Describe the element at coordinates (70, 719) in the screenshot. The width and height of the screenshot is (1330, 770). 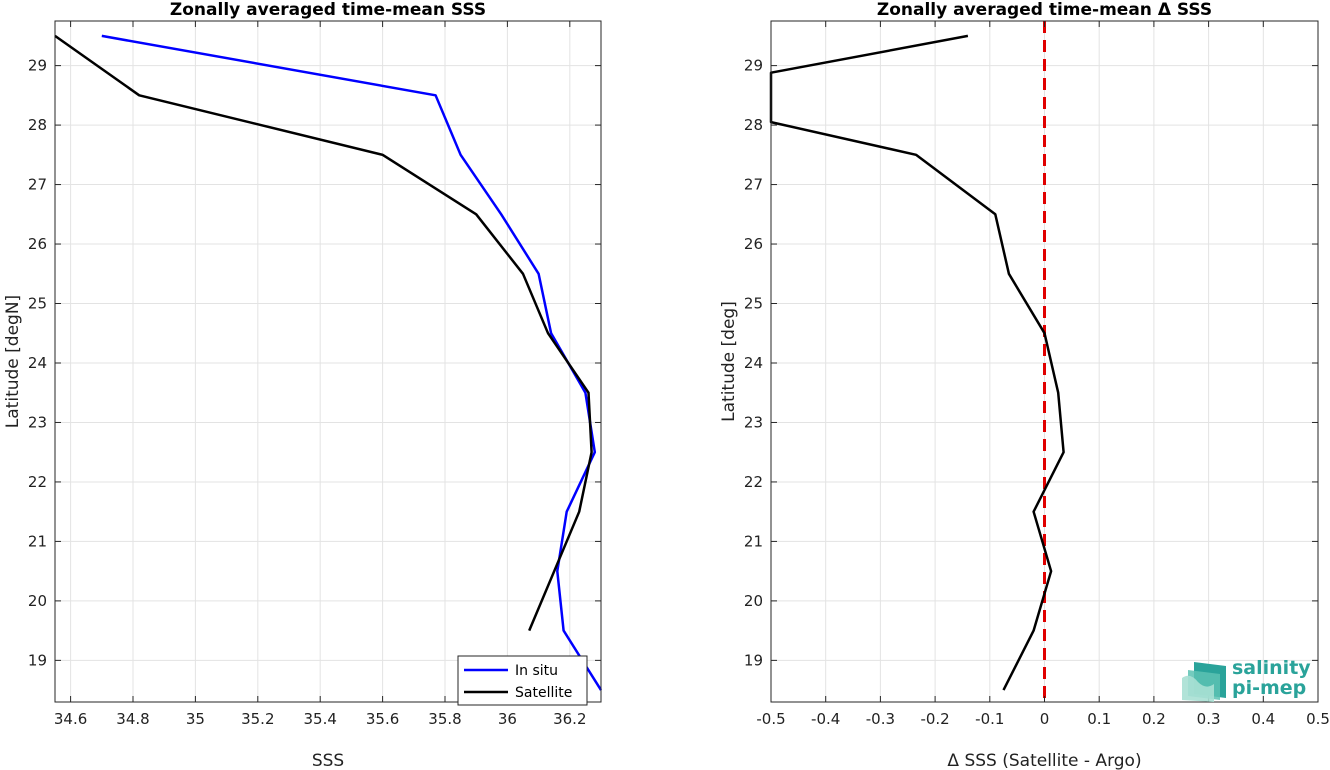
I see `x-tick-label: 34.6` at that location.